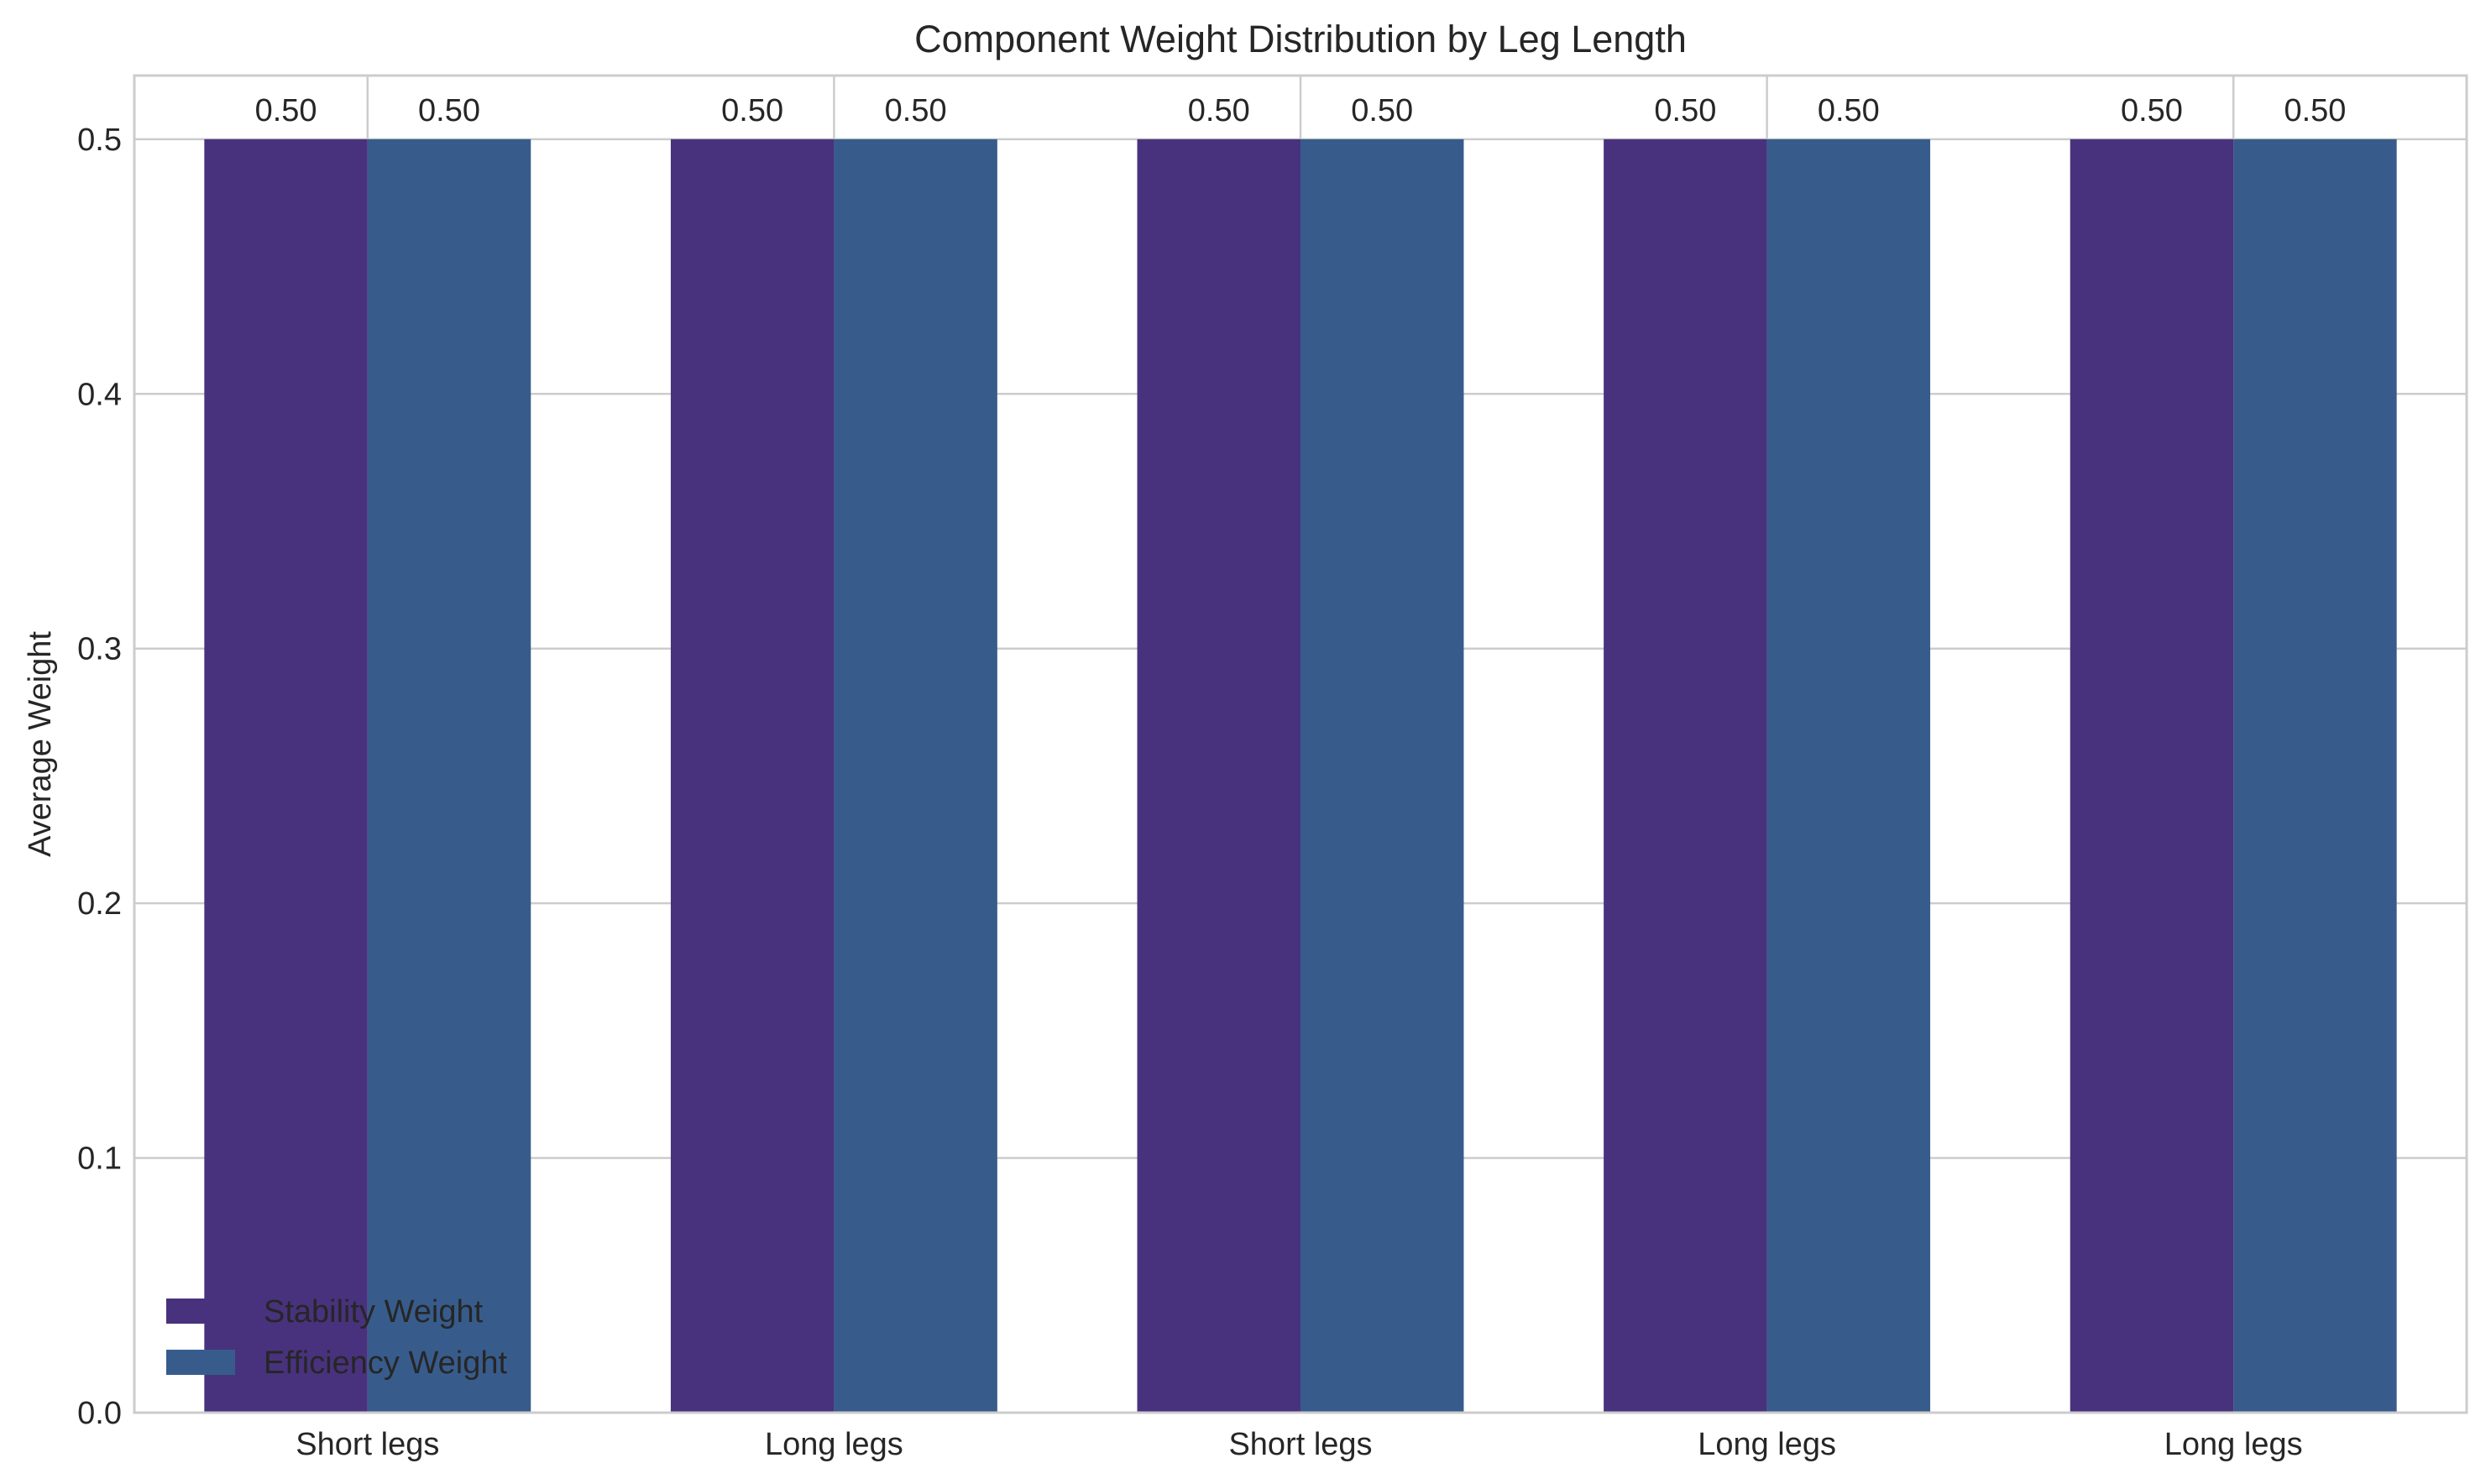 This screenshot has height=1484, width=2491. Describe the element at coordinates (100, 904) in the screenshot. I see `y-tick-label: 0.2` at that location.